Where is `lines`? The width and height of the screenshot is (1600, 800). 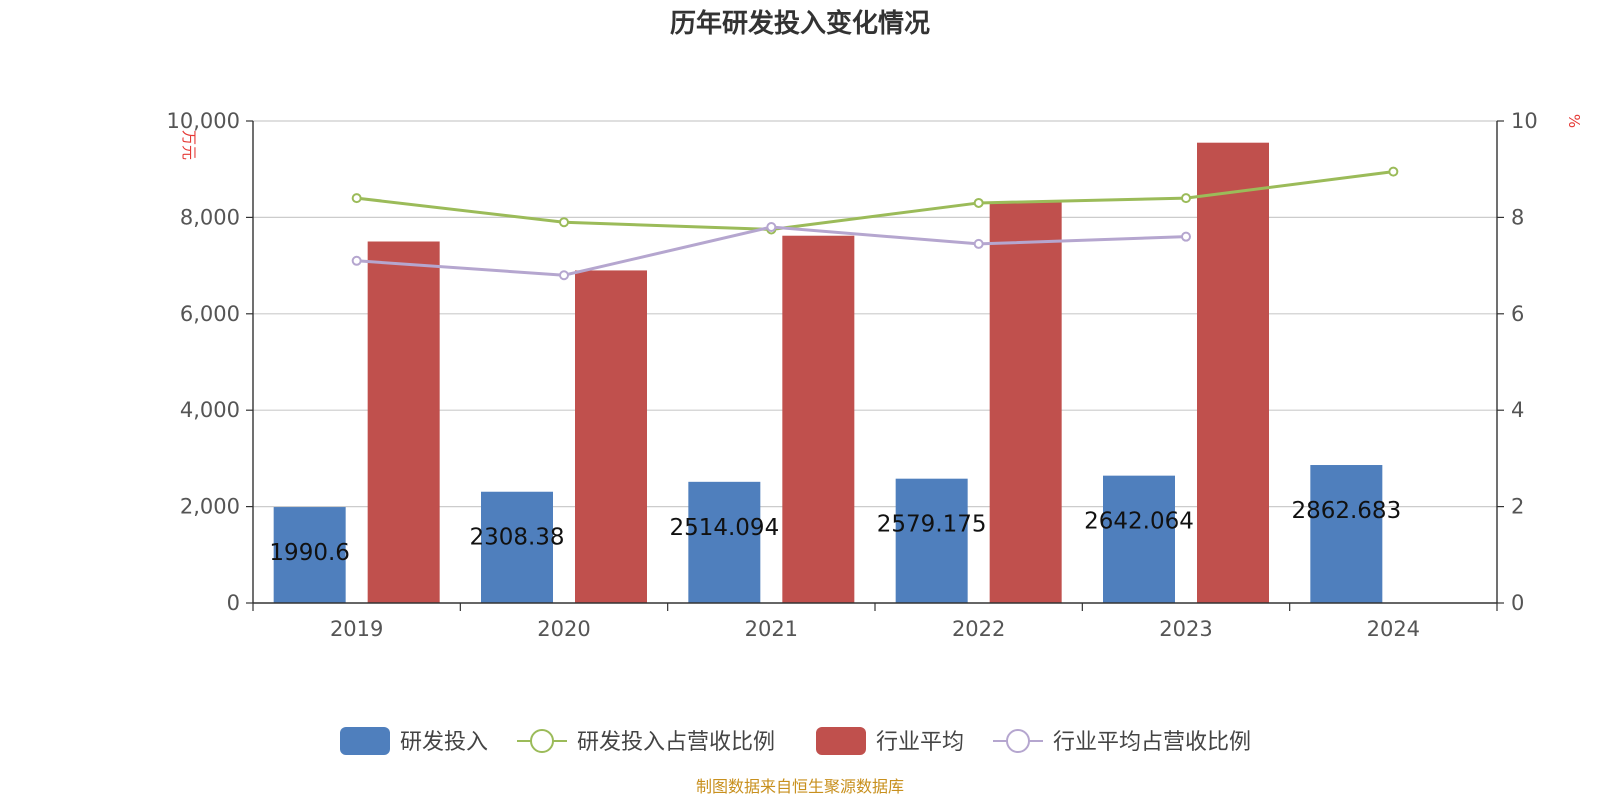
lines is located at coordinates (875, 223).